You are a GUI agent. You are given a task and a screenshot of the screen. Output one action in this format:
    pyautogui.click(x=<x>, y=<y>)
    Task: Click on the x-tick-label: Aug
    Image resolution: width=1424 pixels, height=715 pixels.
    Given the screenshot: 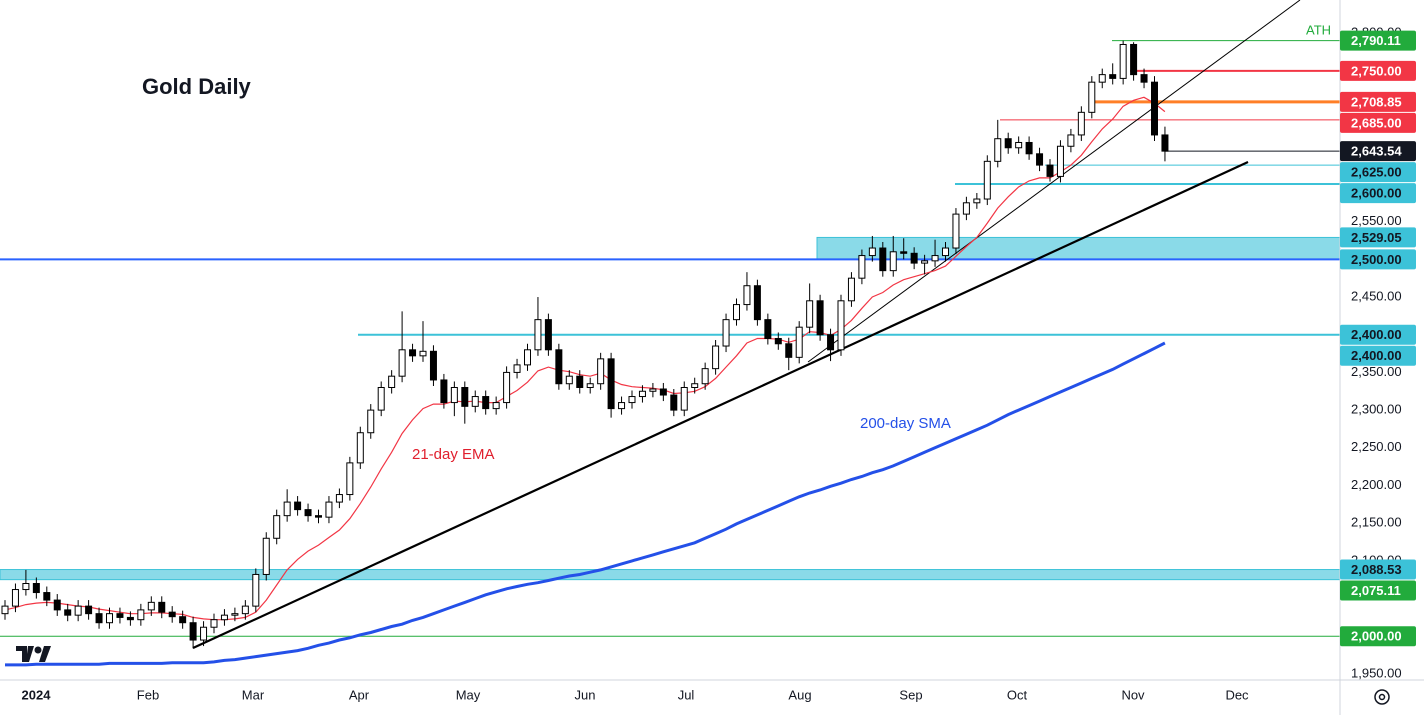 What is the action you would take?
    pyautogui.click(x=799, y=694)
    